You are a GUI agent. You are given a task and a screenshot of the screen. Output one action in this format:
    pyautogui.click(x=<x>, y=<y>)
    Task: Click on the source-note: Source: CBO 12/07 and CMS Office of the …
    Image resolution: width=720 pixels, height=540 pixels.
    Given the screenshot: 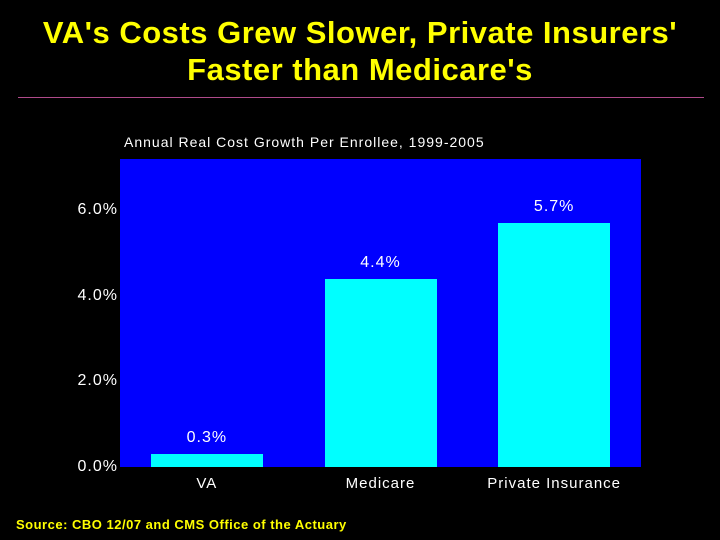 What is the action you would take?
    pyautogui.click(x=181, y=524)
    